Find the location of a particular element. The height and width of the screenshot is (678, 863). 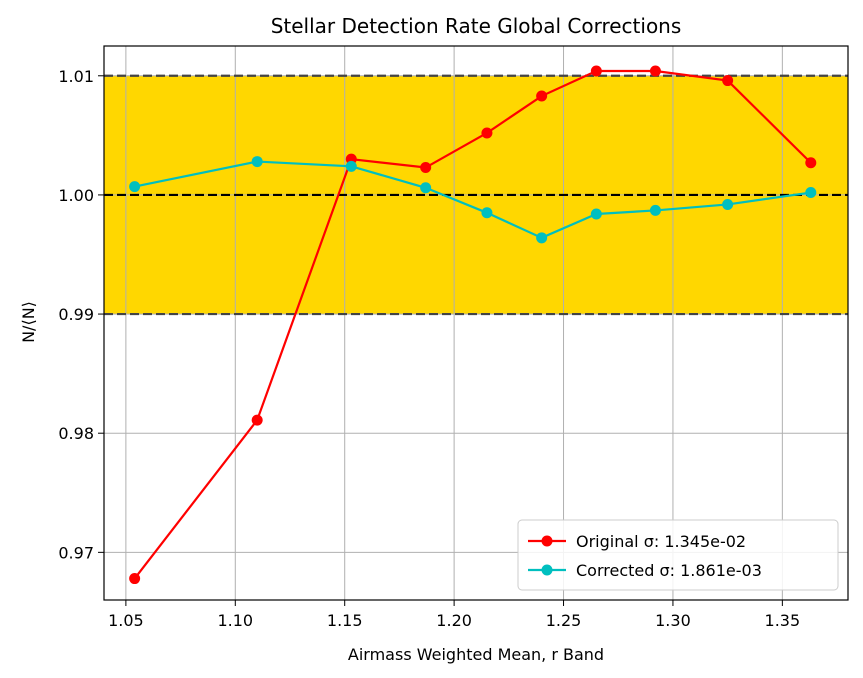

legend-label-1: Corrected σ: 1.861e-03 is located at coordinates (669, 570).